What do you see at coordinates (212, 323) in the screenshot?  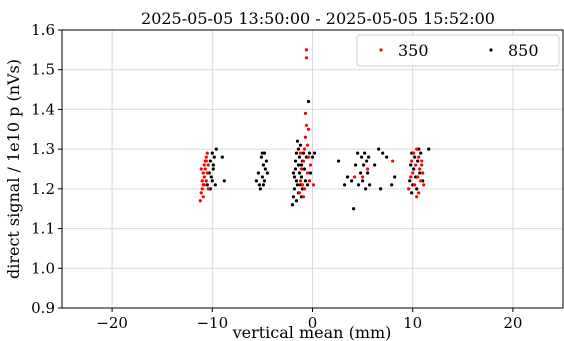 I see `x-tick-label: −10` at bounding box center [212, 323].